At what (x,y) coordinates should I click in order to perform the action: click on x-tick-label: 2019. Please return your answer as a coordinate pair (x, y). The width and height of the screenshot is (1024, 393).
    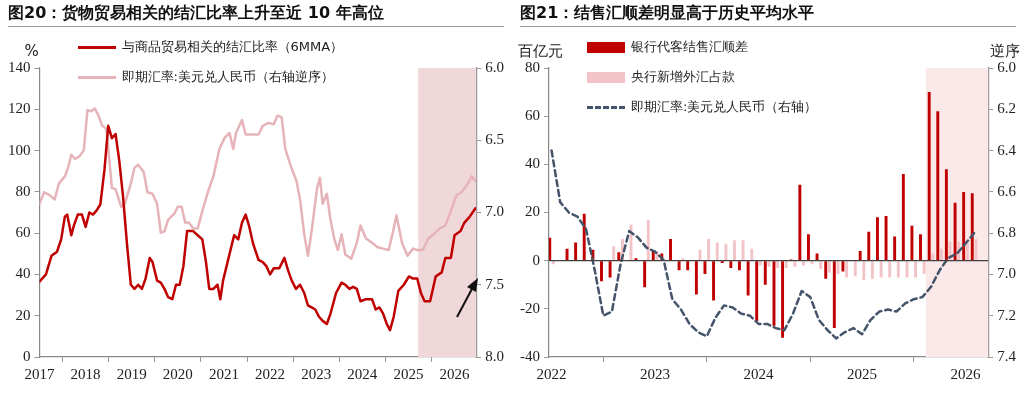
    Looking at the image, I should click on (131, 373).